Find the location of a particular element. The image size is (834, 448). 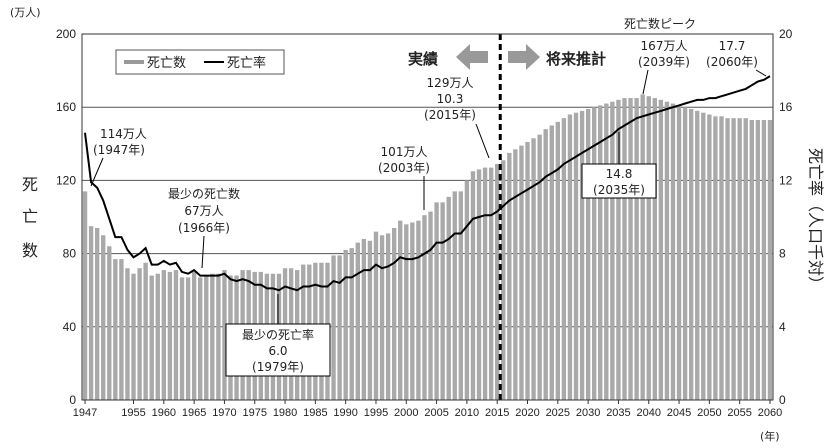

ann-1966-value: 67万人 is located at coordinates (203, 211).